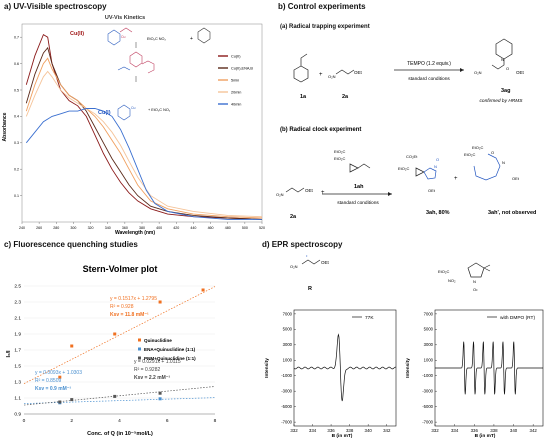 The image size is (546, 439). I want to click on svg-text: OEt, so click(516, 178).